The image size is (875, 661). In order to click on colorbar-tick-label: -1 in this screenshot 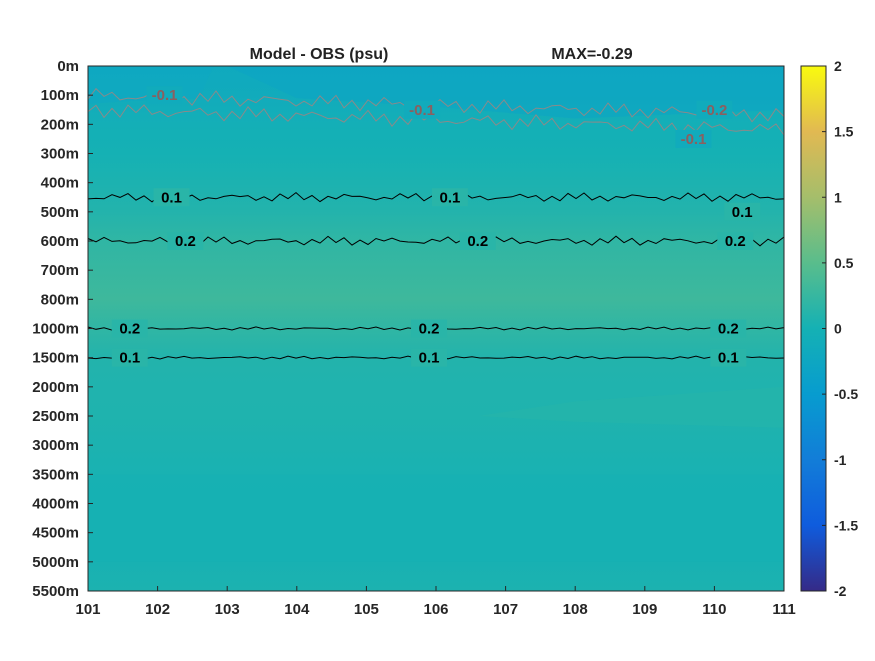, I will do `click(840, 460)`.